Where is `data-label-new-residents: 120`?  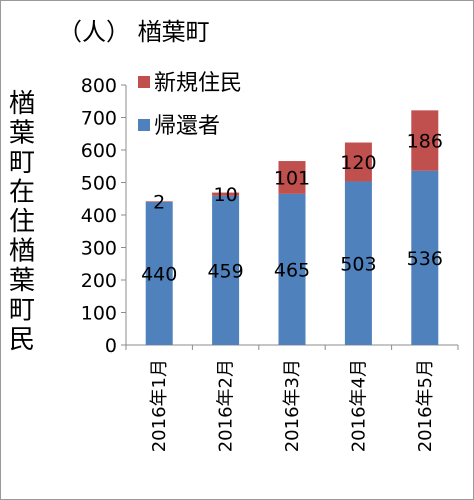
data-label-new-residents: 120 is located at coordinates (358, 163).